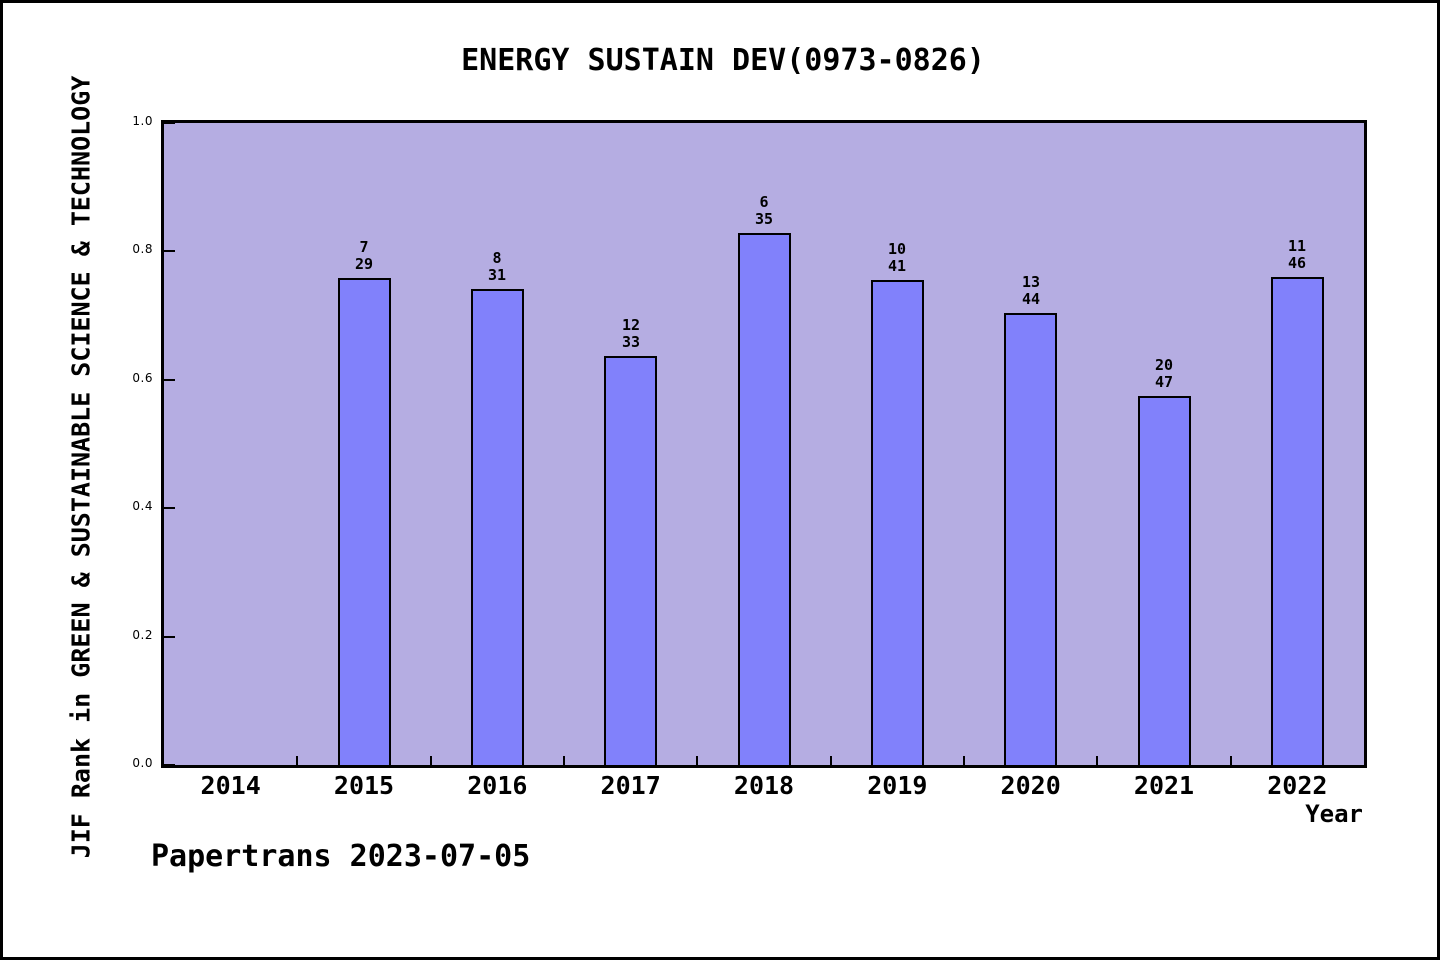  Describe the element at coordinates (1164, 785) in the screenshot. I see `x-tick-label: 2021` at that location.